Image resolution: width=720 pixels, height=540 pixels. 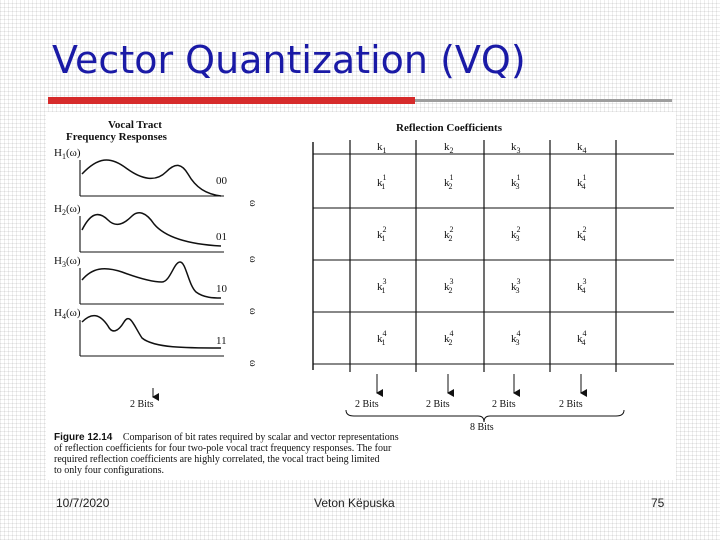 I want to click on column-header-2: k2, so click(x=449, y=148).